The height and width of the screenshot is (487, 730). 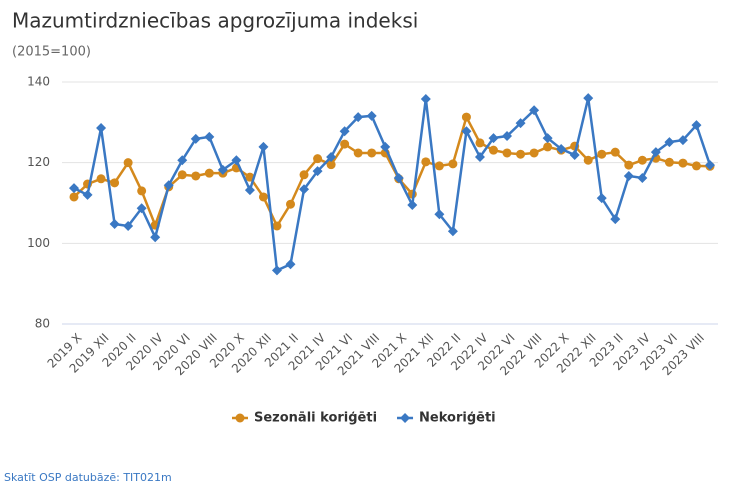 What do you see at coordinates (38, 162) in the screenshot?
I see `y-tick-label: 120` at bounding box center [38, 162].